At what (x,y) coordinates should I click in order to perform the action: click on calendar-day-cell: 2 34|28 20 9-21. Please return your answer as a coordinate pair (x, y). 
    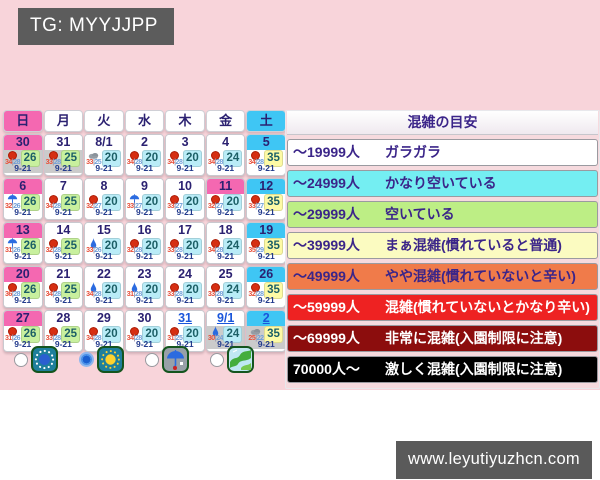
    Looking at the image, I should click on (144, 155).